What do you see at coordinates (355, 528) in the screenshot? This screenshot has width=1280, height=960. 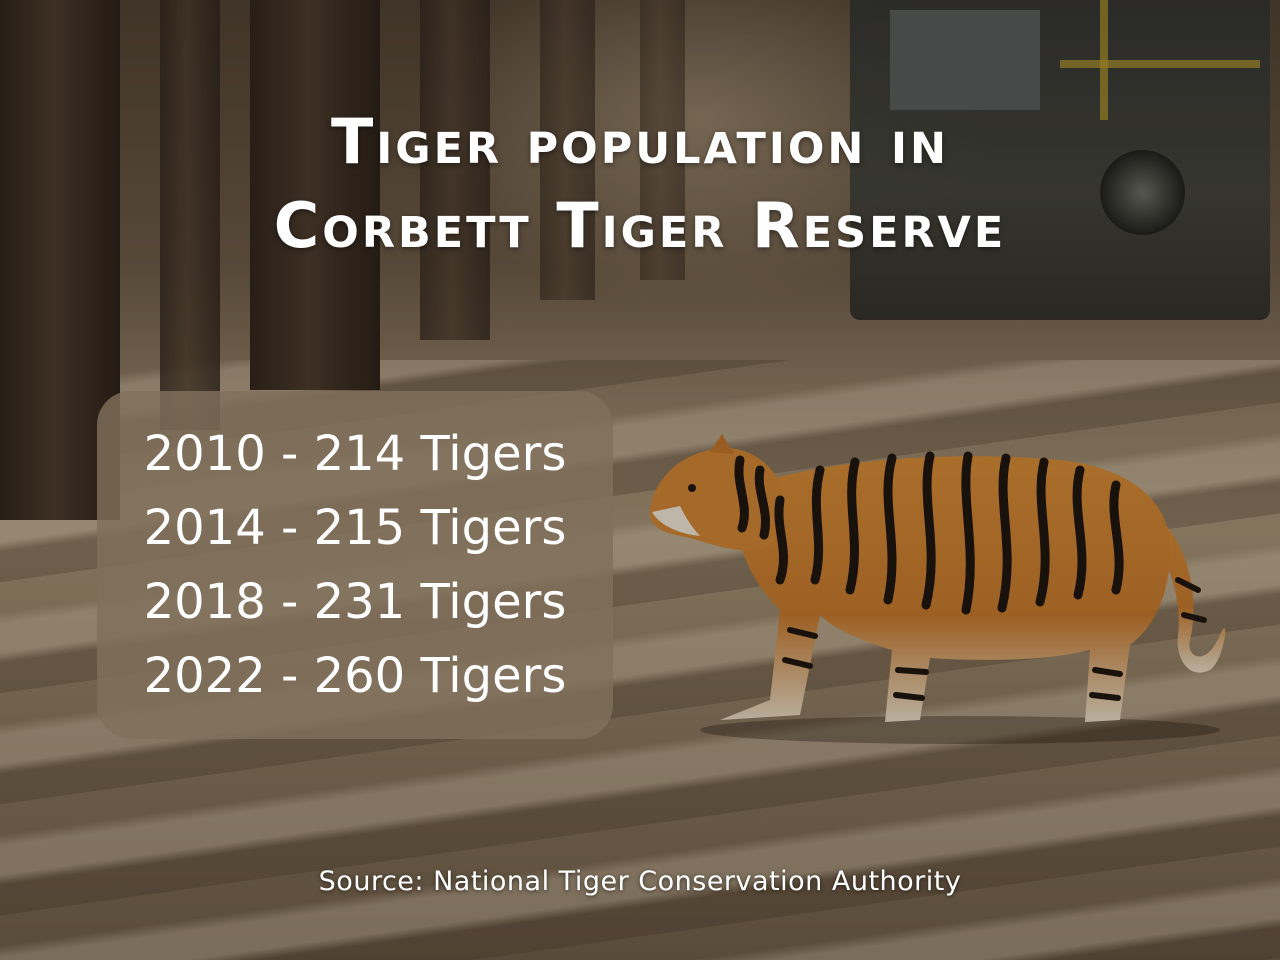 I see `population-2014: 2014 - 215 Tigers` at bounding box center [355, 528].